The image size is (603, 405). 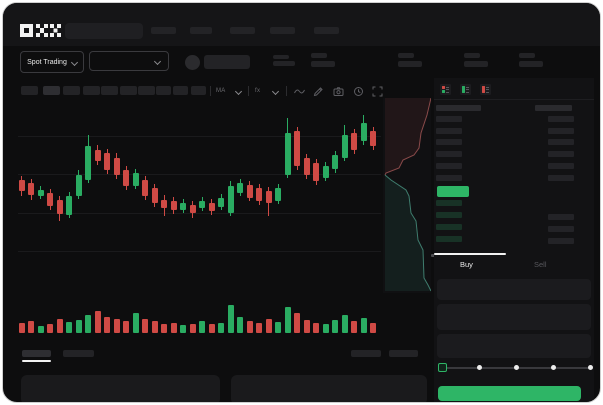 What do you see at coordinates (540, 264) in the screenshot?
I see `sell-tab: Sell` at bounding box center [540, 264].